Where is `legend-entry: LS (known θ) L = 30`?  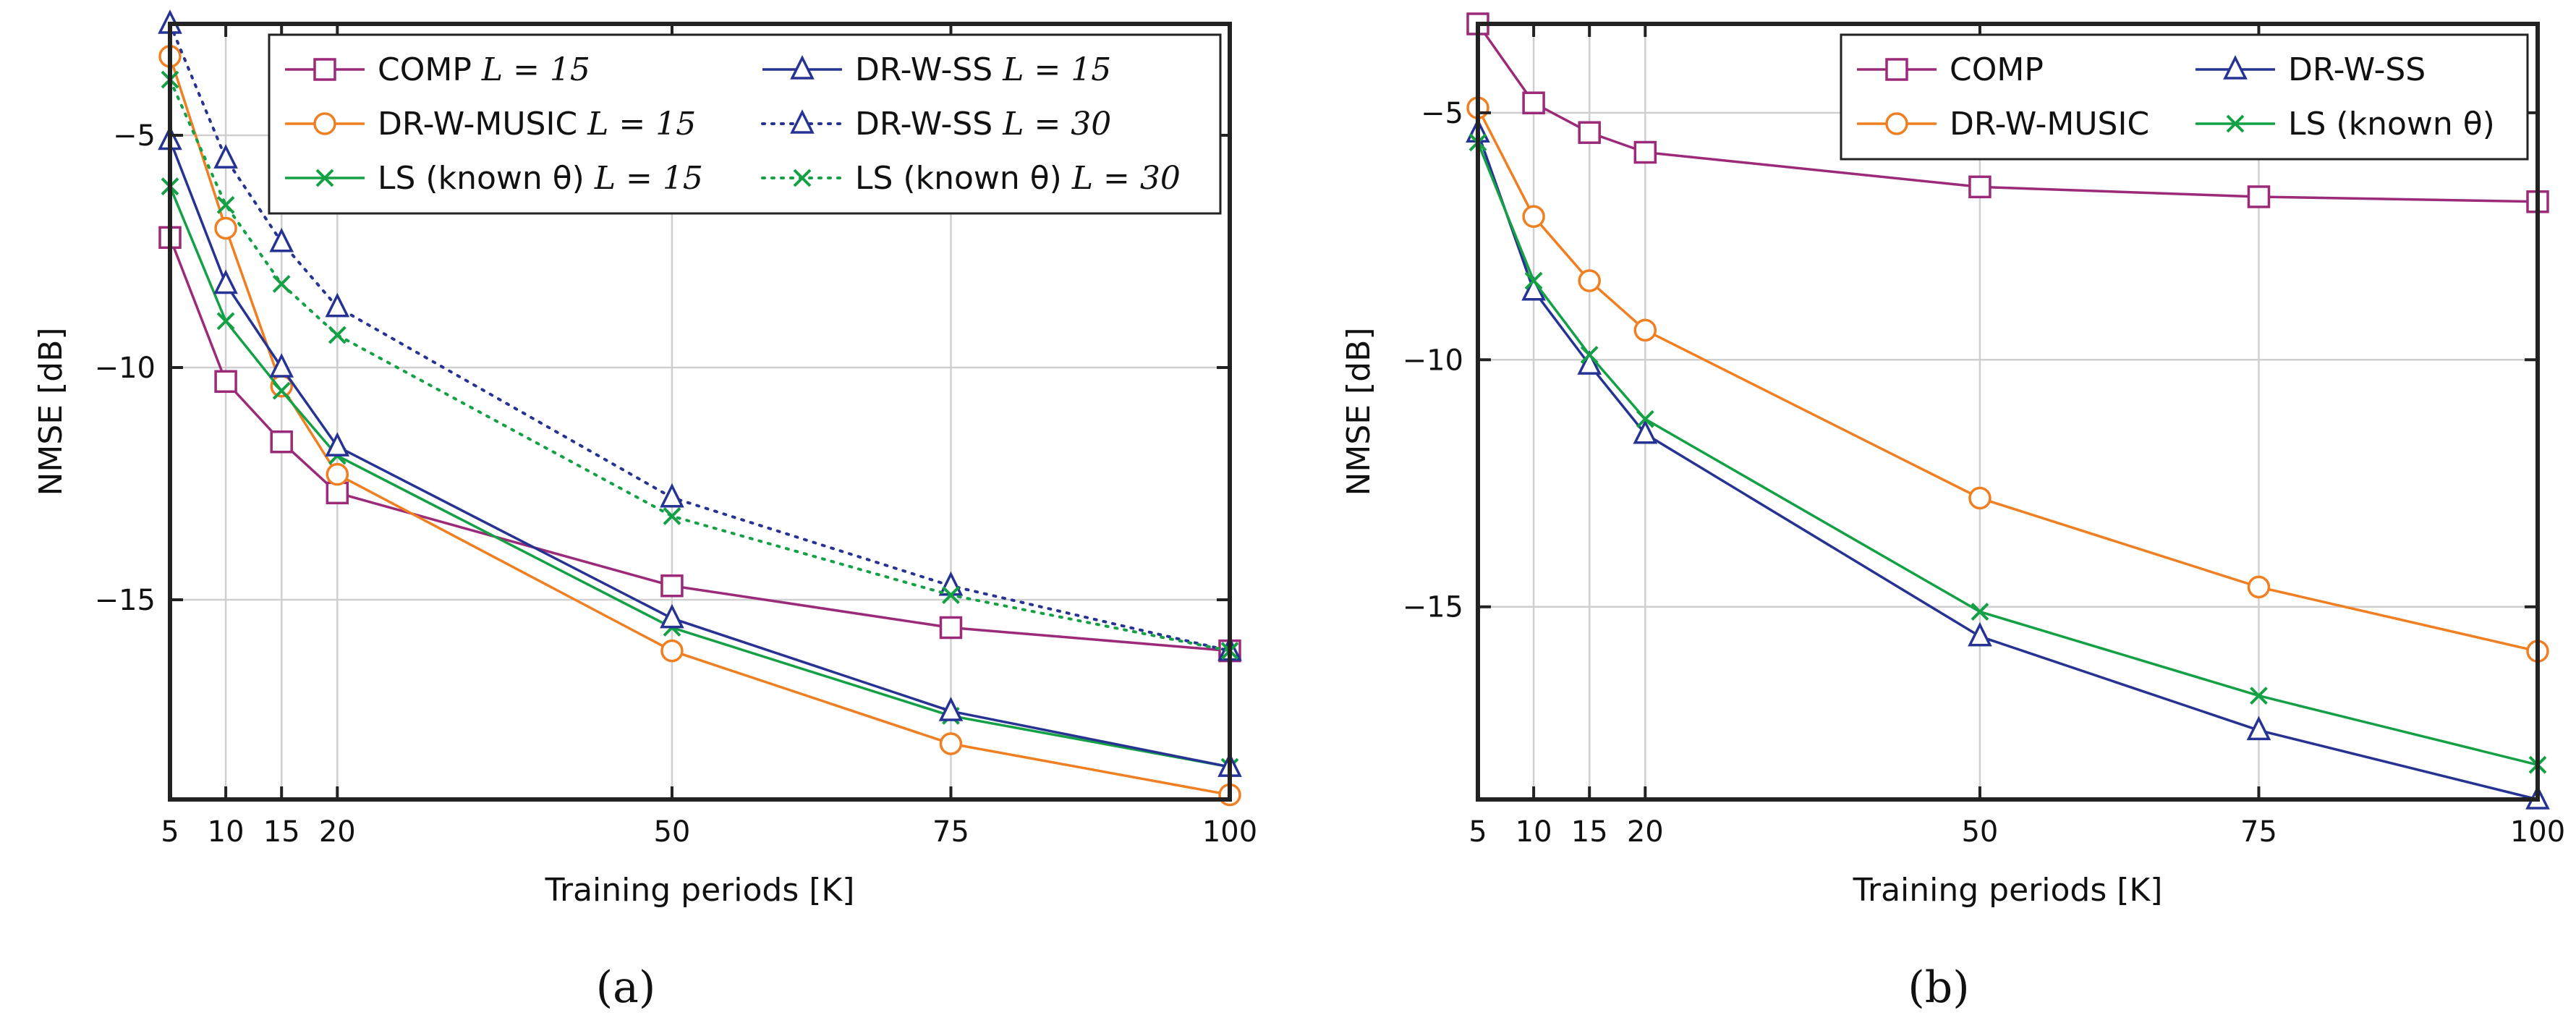
legend-entry: LS (known θ) L = 30 is located at coordinates (971, 178).